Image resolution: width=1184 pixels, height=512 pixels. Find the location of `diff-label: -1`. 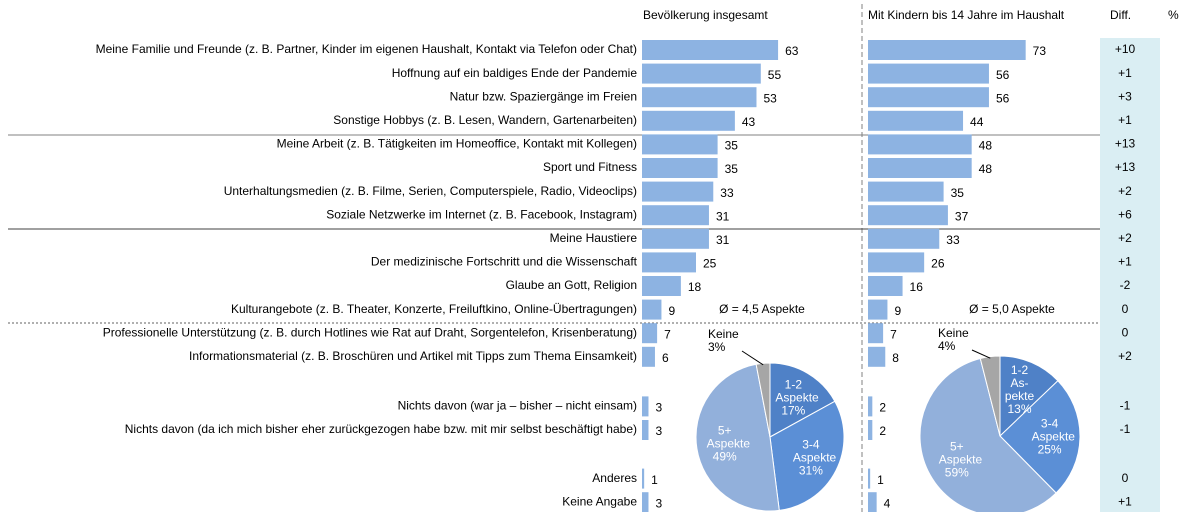

diff-label: -1 is located at coordinates (1125, 429).